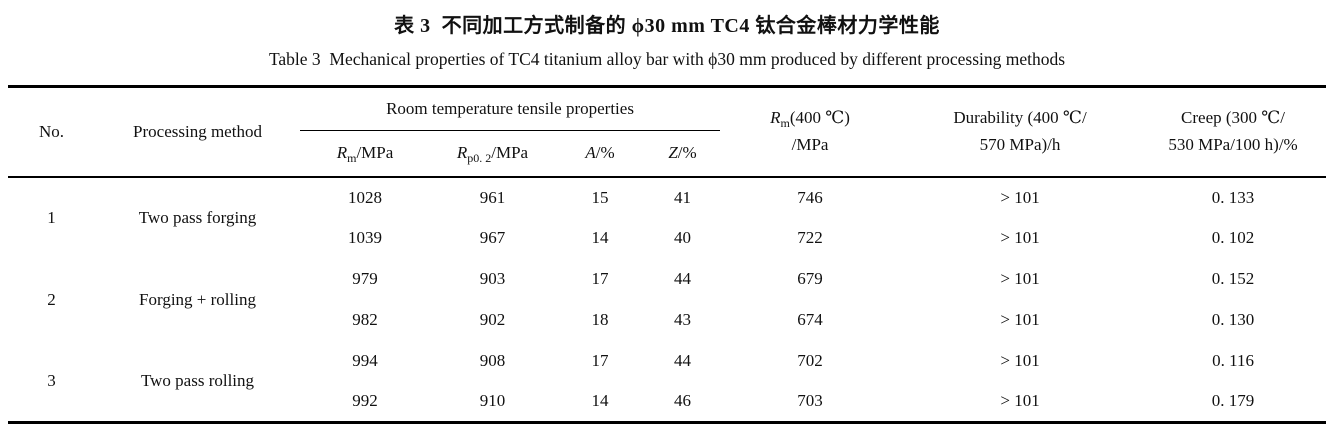 This screenshot has height=432, width=1334. What do you see at coordinates (479, 158) in the screenshot?
I see `rp02-subscript: p0. 2` at bounding box center [479, 158].